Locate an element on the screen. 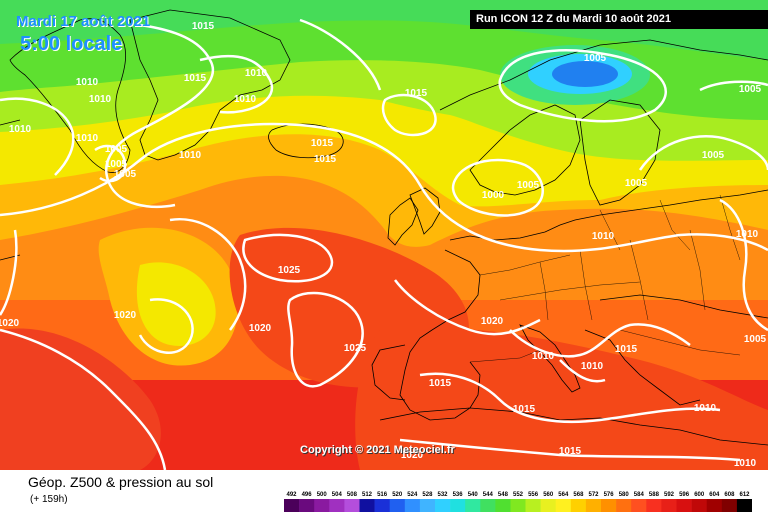 The image size is (768, 512). legend-swatches is located at coordinates (518, 505).